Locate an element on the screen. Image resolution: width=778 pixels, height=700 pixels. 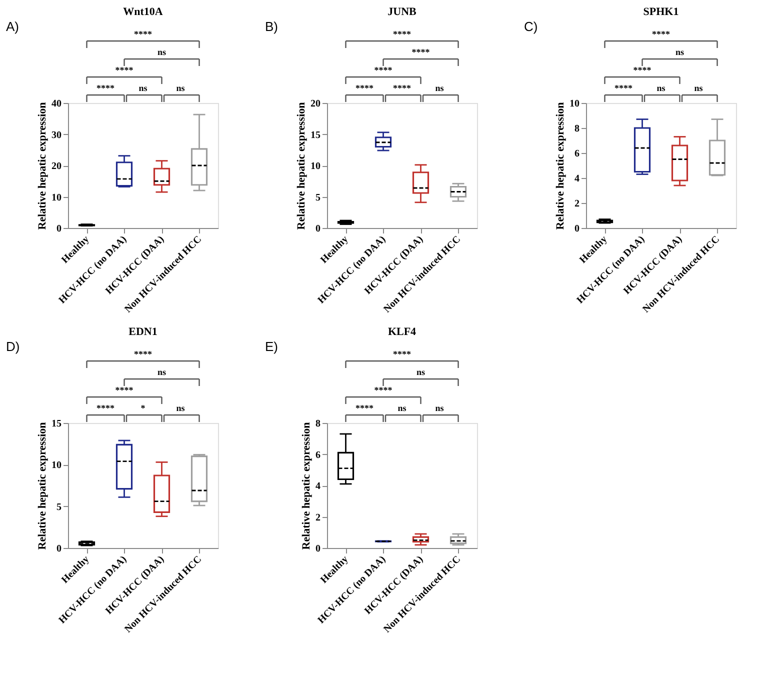
text: C) is located at coordinates (531, 26).